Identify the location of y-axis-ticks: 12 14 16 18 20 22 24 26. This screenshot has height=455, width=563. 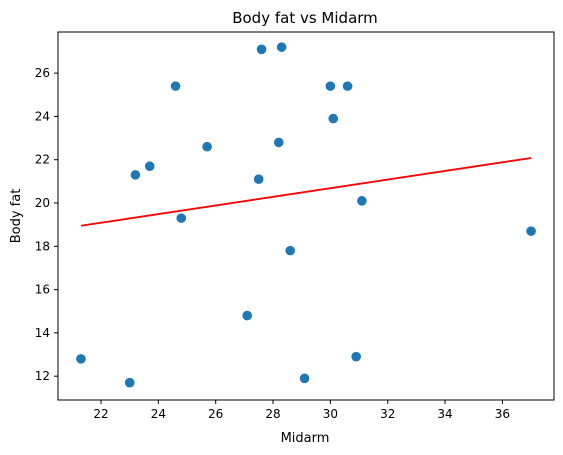
(46, 224).